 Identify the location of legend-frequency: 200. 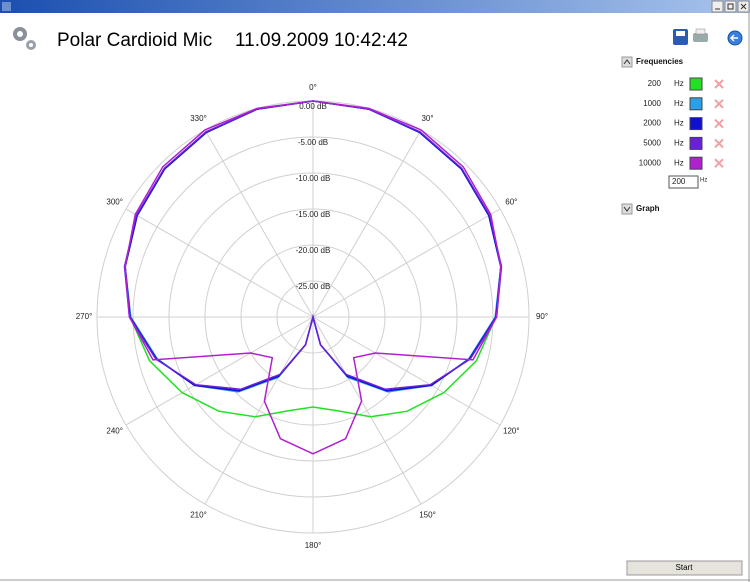
(655, 83).